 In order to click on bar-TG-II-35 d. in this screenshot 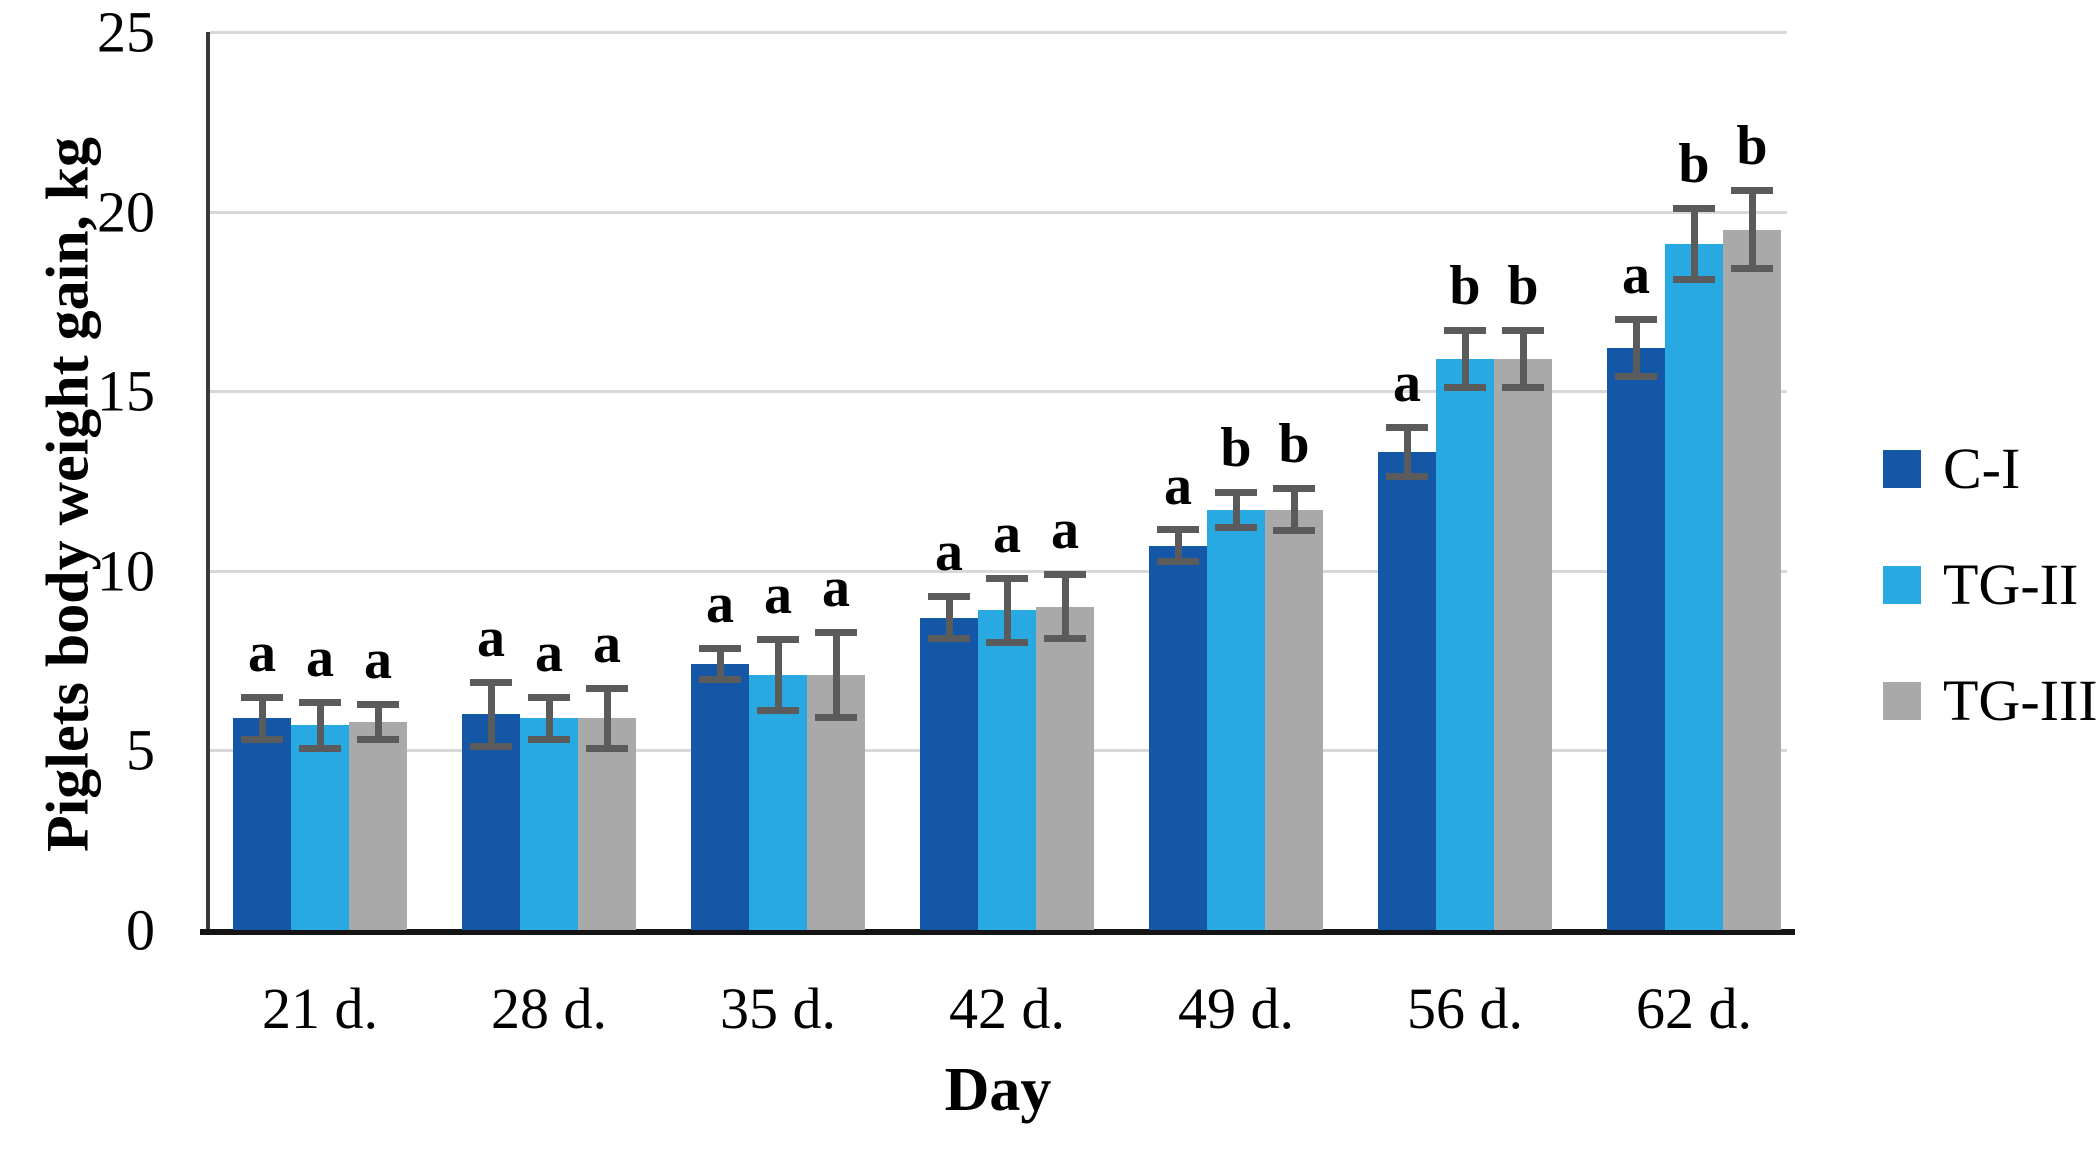, I will do `click(778, 802)`.